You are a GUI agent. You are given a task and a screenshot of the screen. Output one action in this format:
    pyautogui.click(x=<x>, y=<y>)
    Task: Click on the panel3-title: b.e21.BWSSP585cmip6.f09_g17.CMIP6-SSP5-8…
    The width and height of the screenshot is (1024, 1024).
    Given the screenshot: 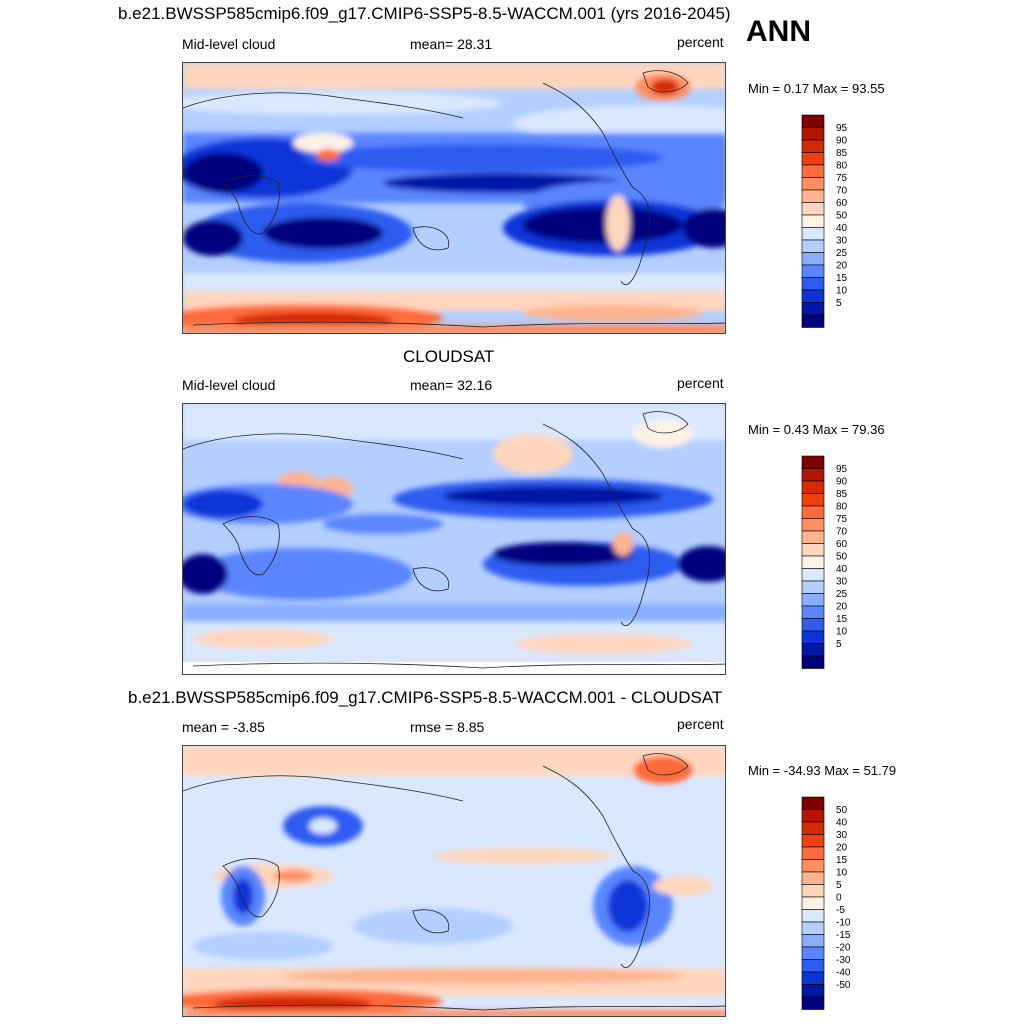 What is the action you would take?
    pyautogui.click(x=425, y=697)
    